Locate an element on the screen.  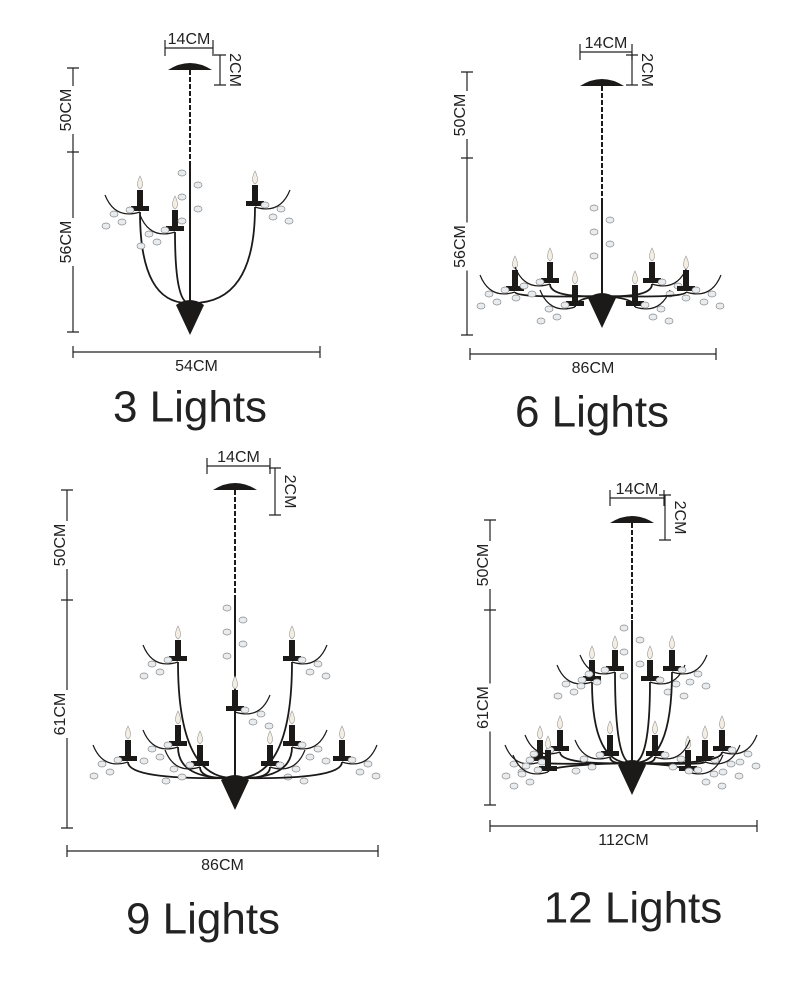
width-label: 86CM is located at coordinates (222, 865).